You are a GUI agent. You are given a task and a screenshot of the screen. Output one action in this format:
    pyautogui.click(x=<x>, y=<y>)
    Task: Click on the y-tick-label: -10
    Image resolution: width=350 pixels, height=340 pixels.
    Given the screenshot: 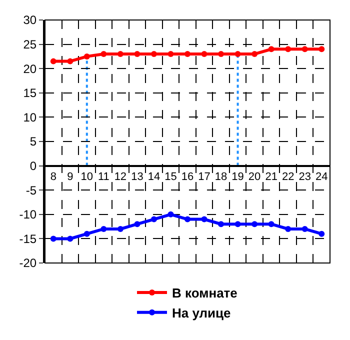 What is the action you would take?
    pyautogui.click(x=28, y=215)
    